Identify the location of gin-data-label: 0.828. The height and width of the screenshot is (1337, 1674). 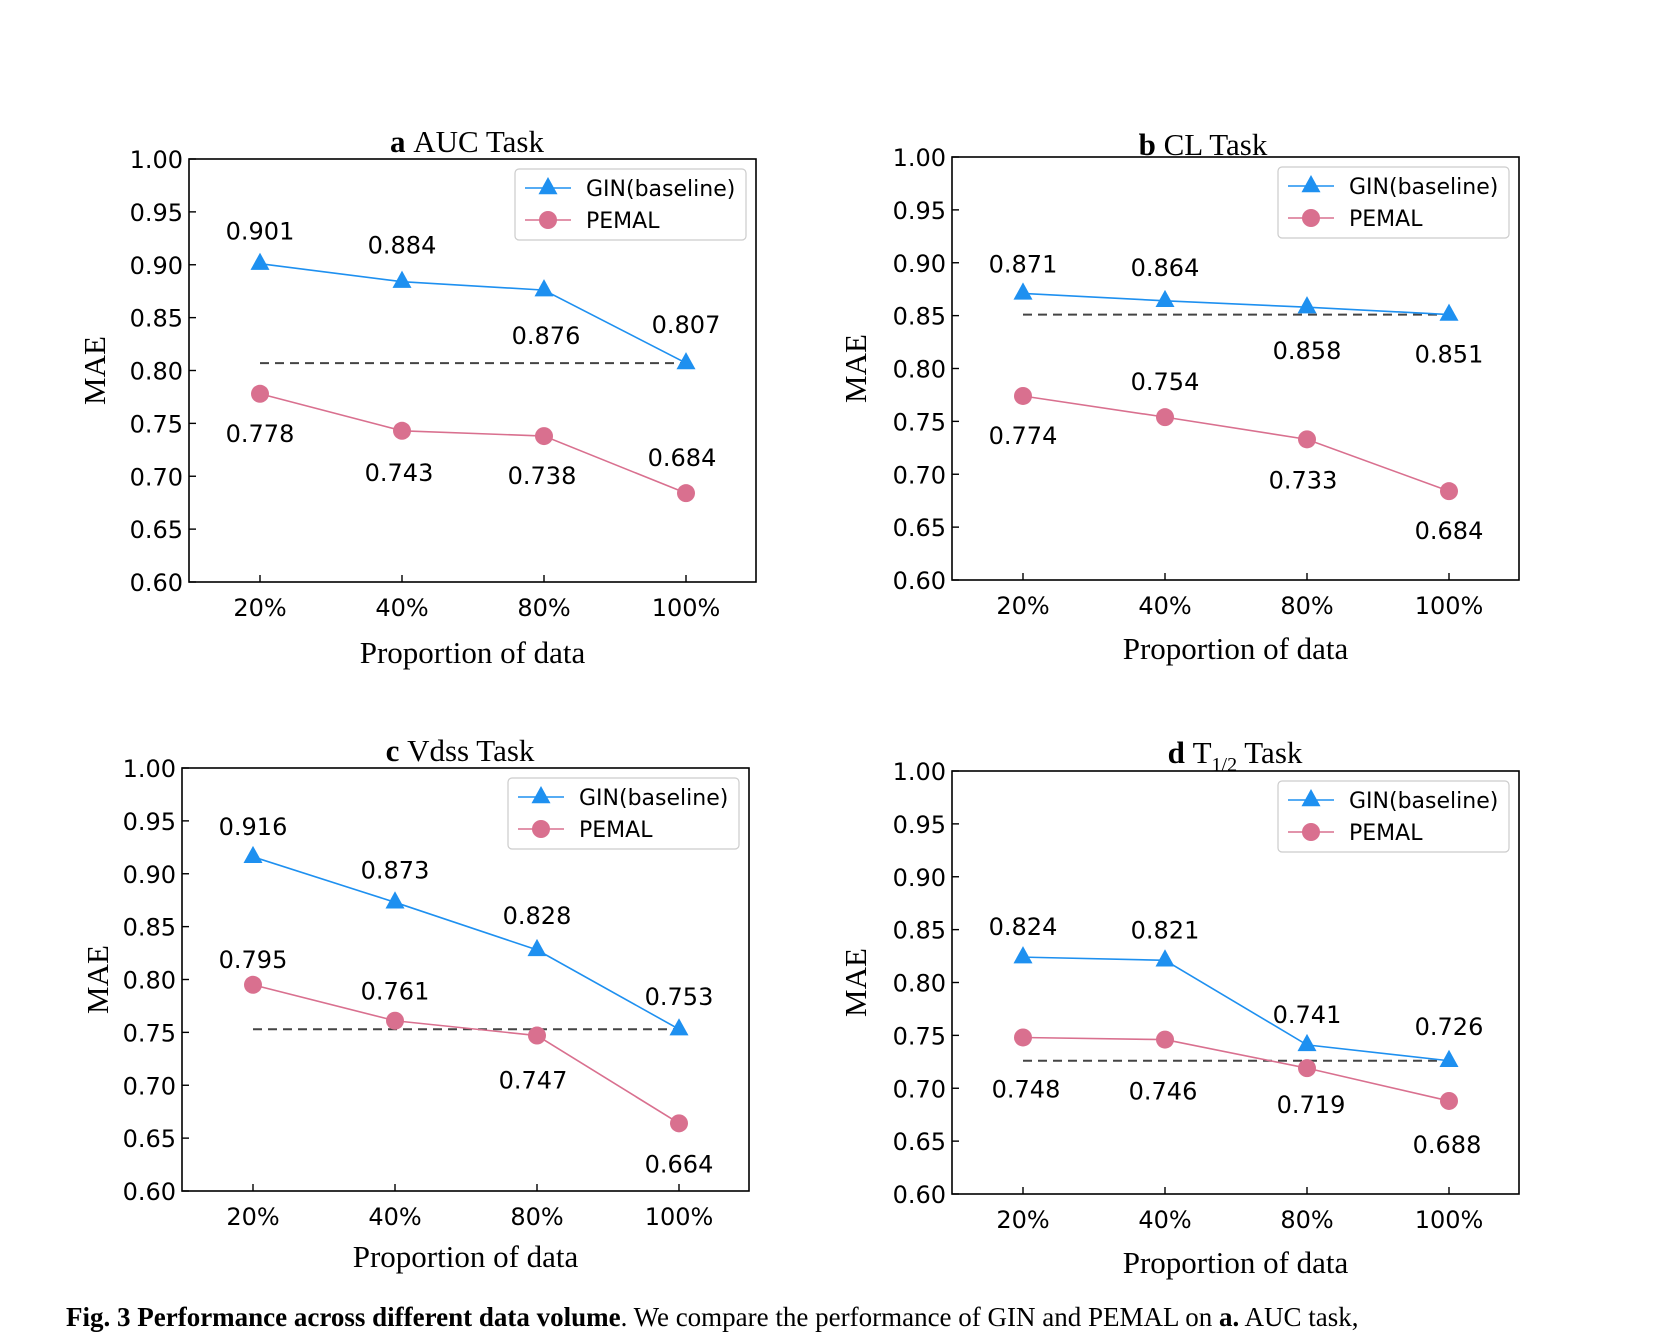
(537, 916).